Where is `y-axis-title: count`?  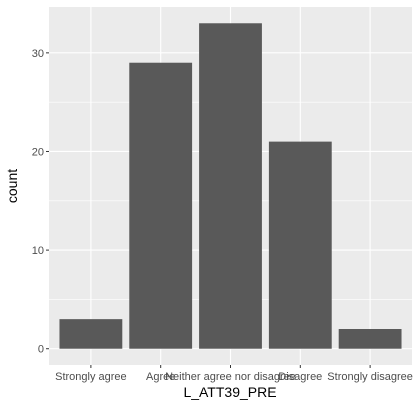
y-axis-title: count is located at coordinates (12, 186).